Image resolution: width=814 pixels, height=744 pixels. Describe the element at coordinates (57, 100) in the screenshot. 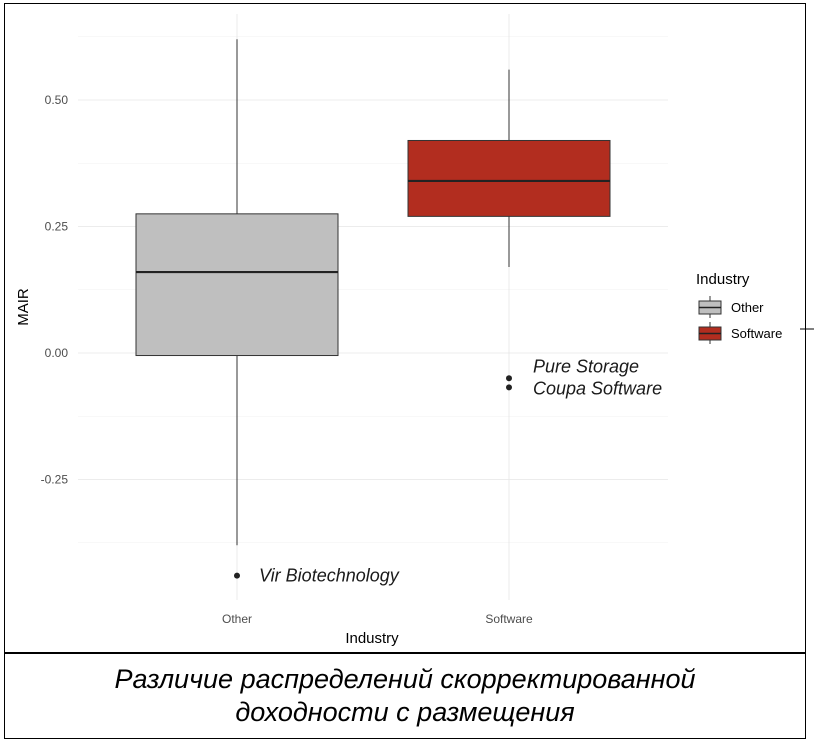

I see `y-tick-label: 0.50` at that location.